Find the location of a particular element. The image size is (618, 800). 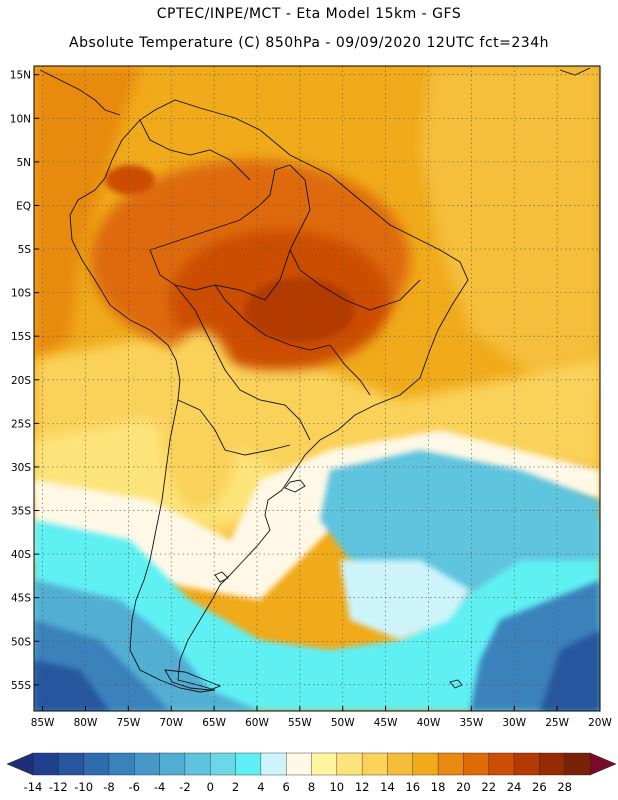

colorbar-label: -2 is located at coordinates (184, 787).